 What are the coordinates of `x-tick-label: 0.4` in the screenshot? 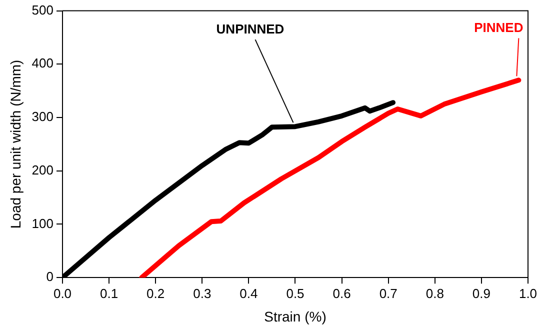 It's located at (249, 293).